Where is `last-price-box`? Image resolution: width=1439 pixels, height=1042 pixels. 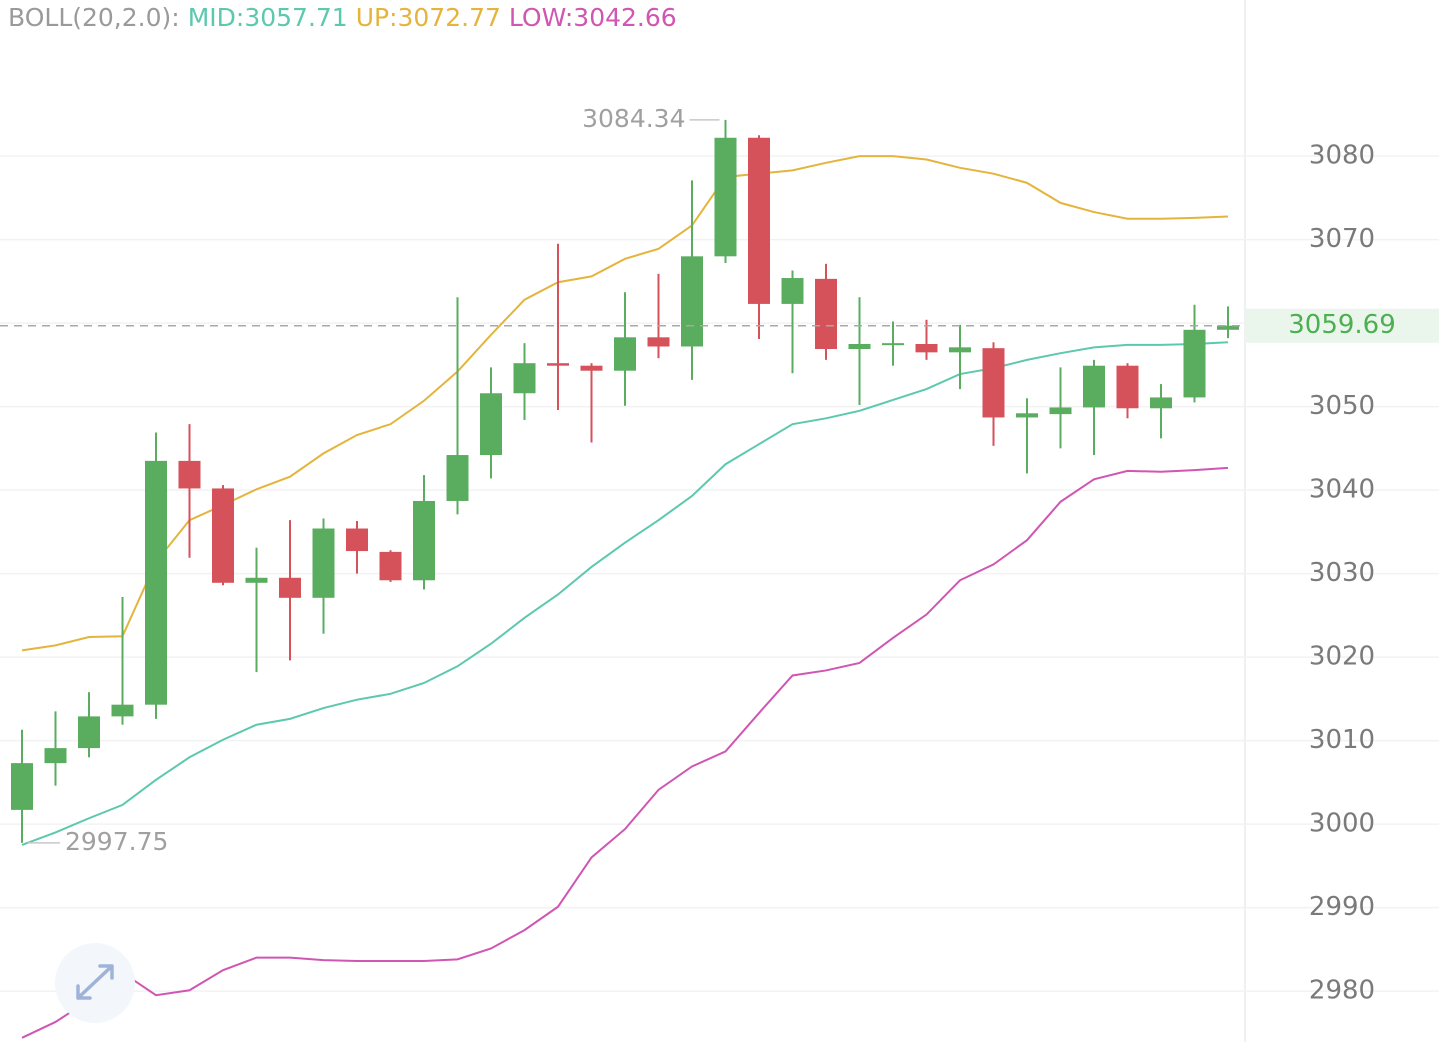 last-price-box is located at coordinates (1342, 325).